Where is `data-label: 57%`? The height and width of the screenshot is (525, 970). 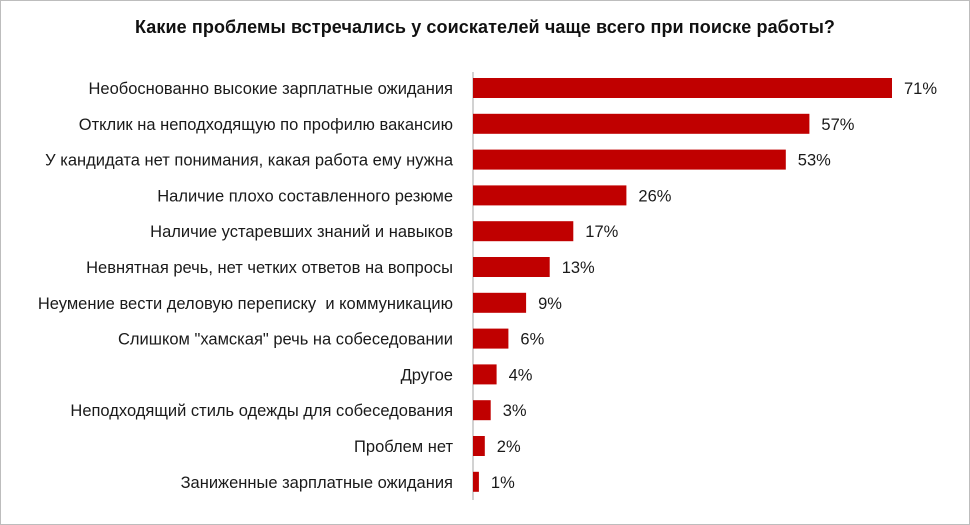
data-label: 57% is located at coordinates (837, 125).